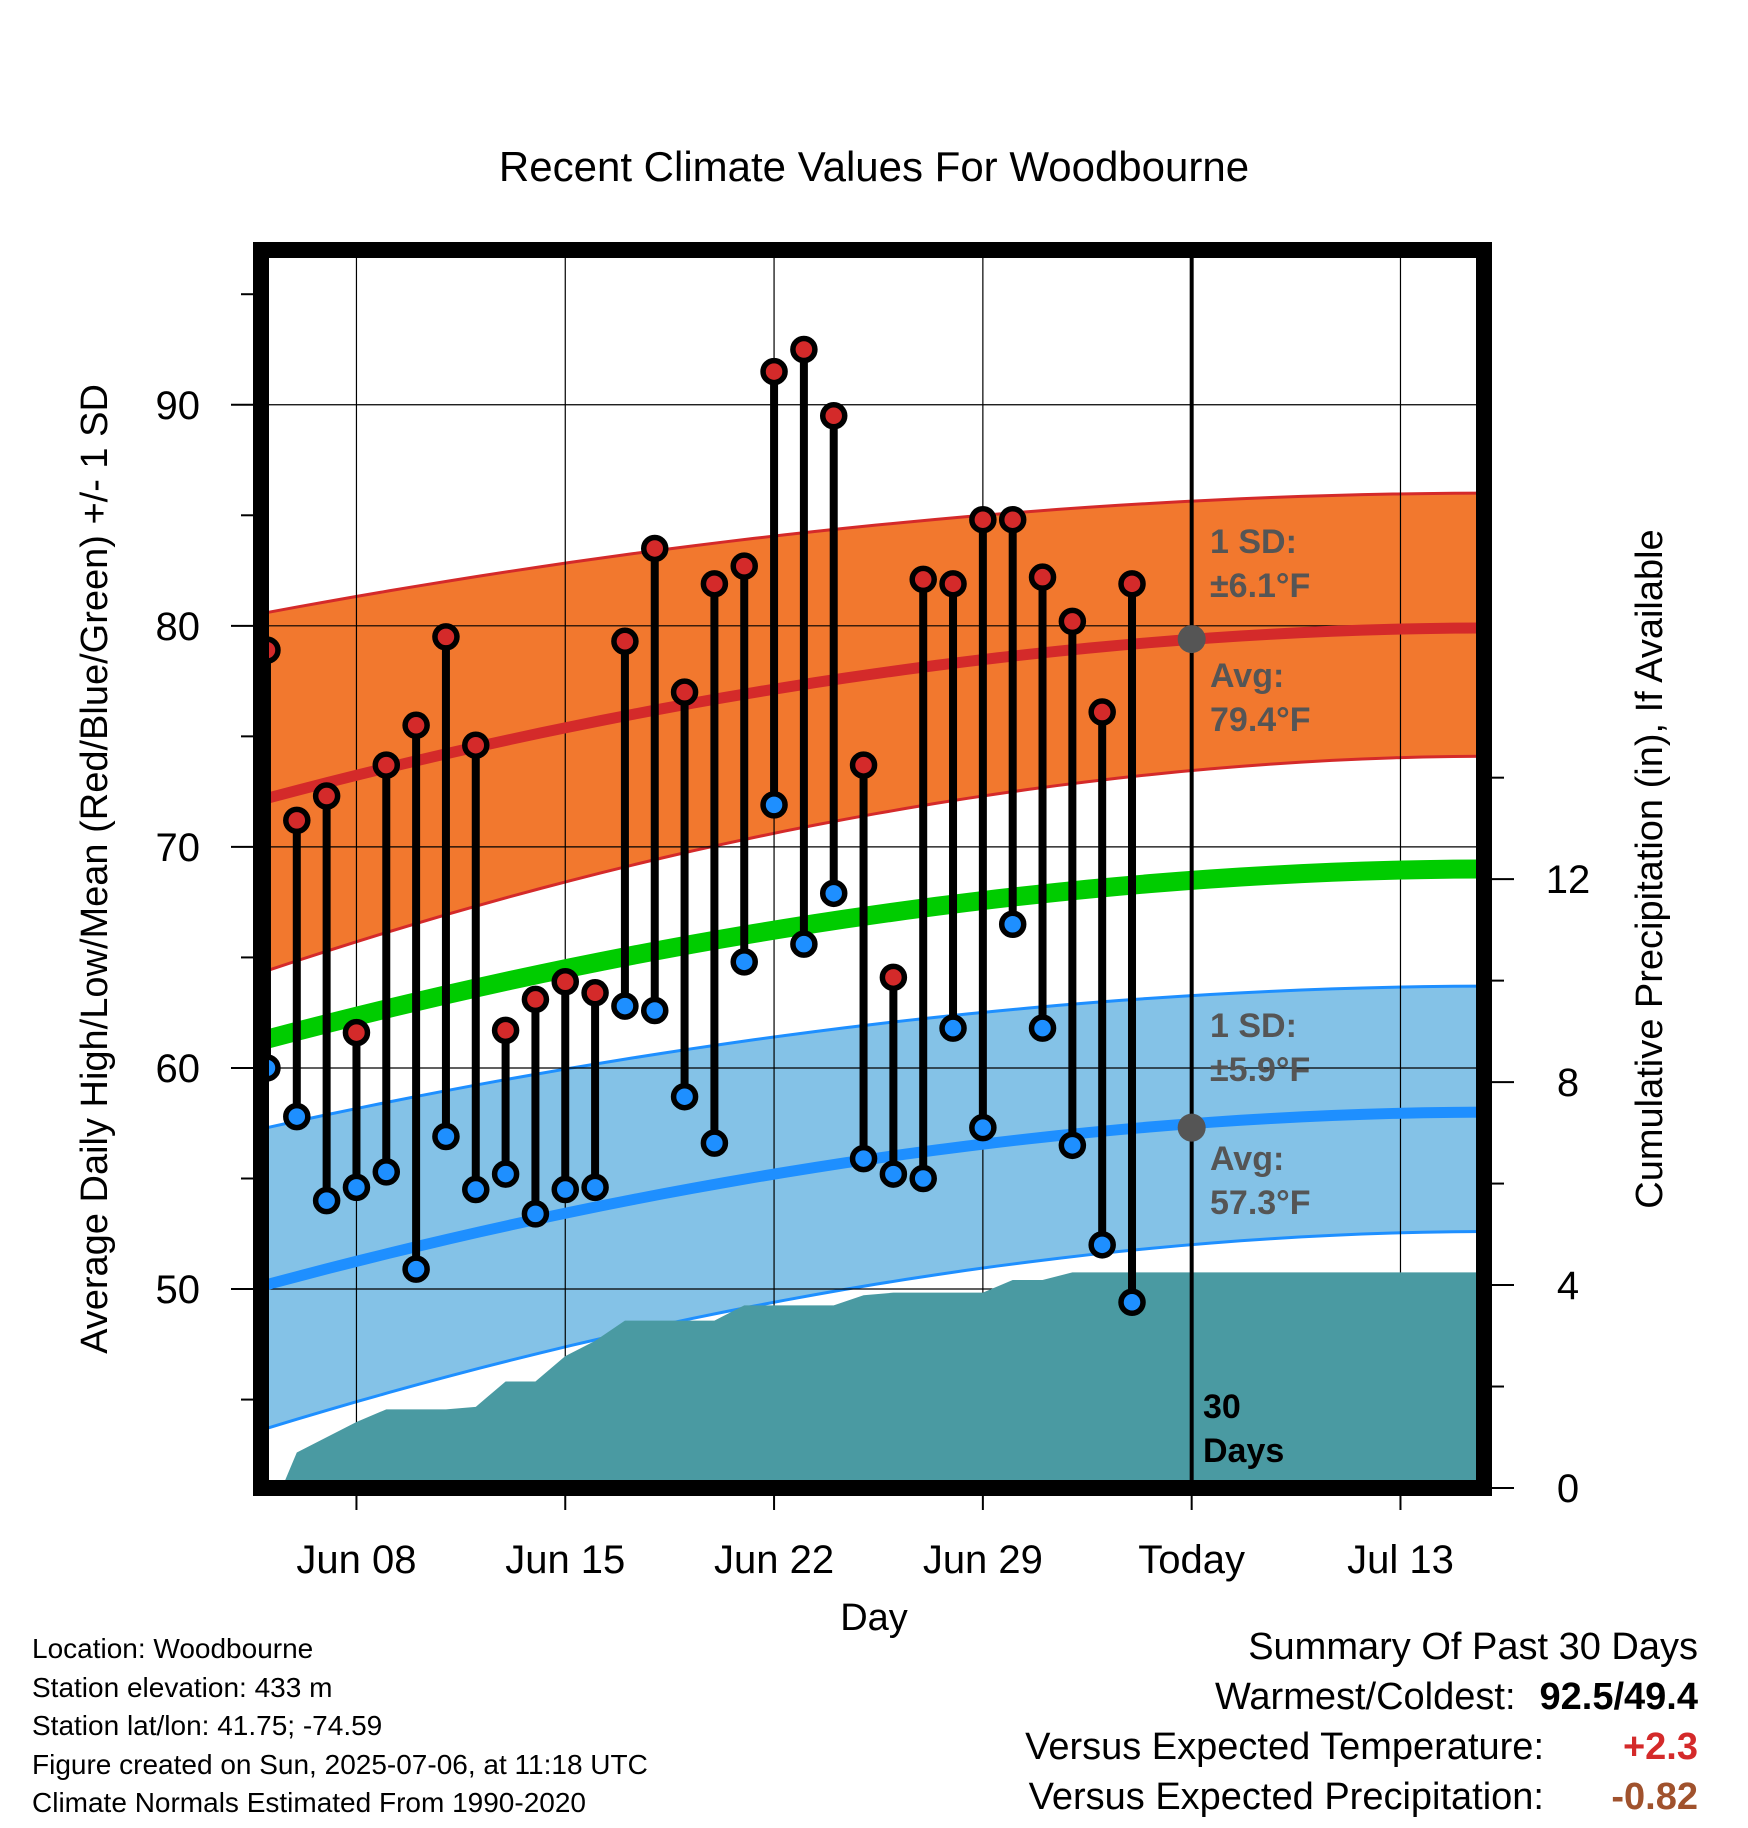  Describe the element at coordinates (182, 1687) in the screenshot. I see `elevation-text: Station elevation: 433 m` at that location.